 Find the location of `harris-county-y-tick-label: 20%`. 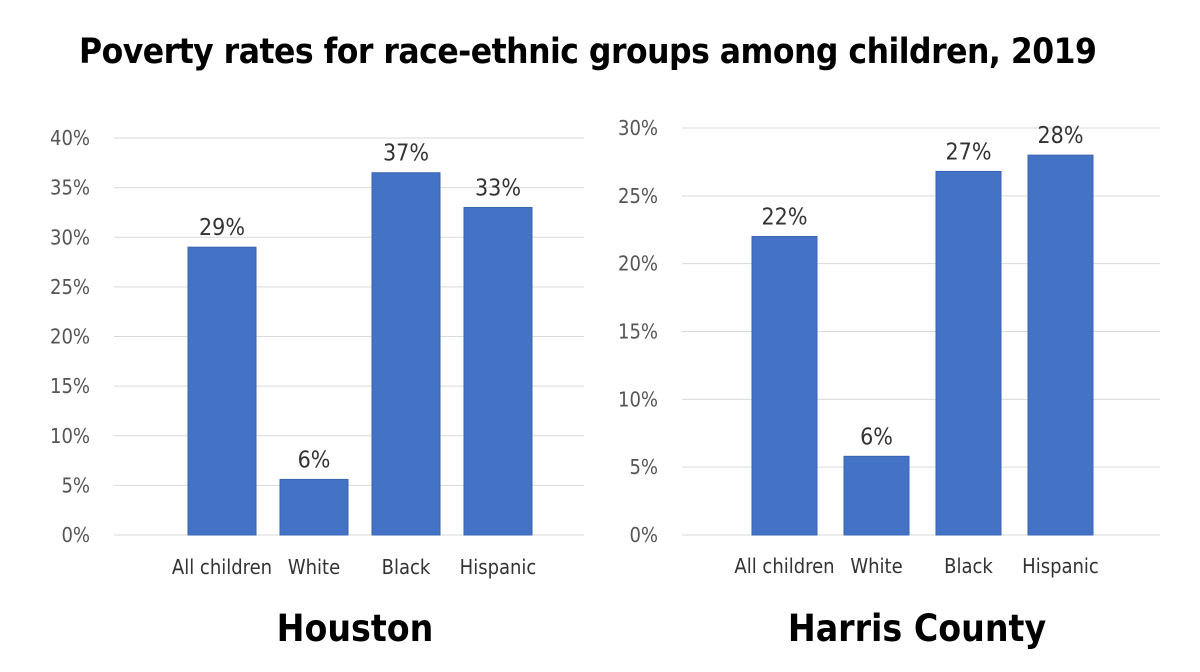

harris-county-y-tick-label: 20% is located at coordinates (638, 264).